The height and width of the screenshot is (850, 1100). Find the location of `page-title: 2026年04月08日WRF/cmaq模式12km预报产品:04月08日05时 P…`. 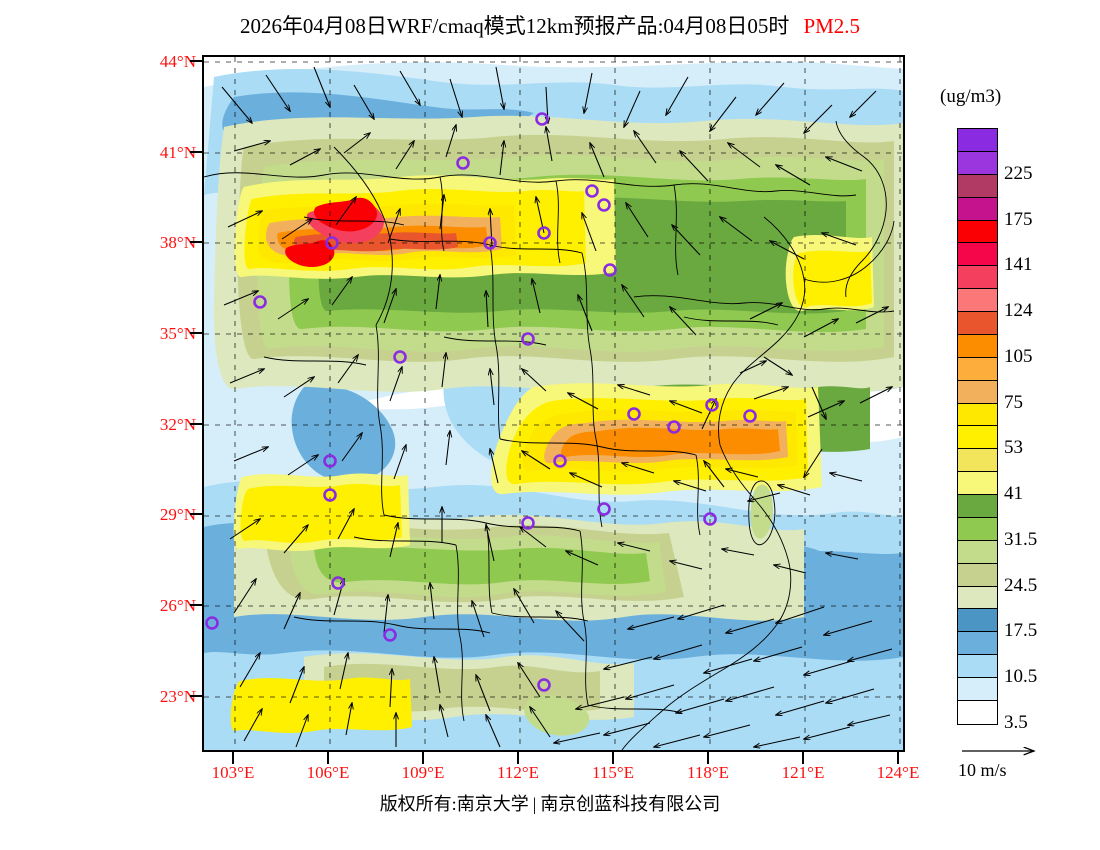

page-title: 2026年04月08日WRF/cmaq模式12km预报产品:04月08日05时 P… is located at coordinates (550, 25).